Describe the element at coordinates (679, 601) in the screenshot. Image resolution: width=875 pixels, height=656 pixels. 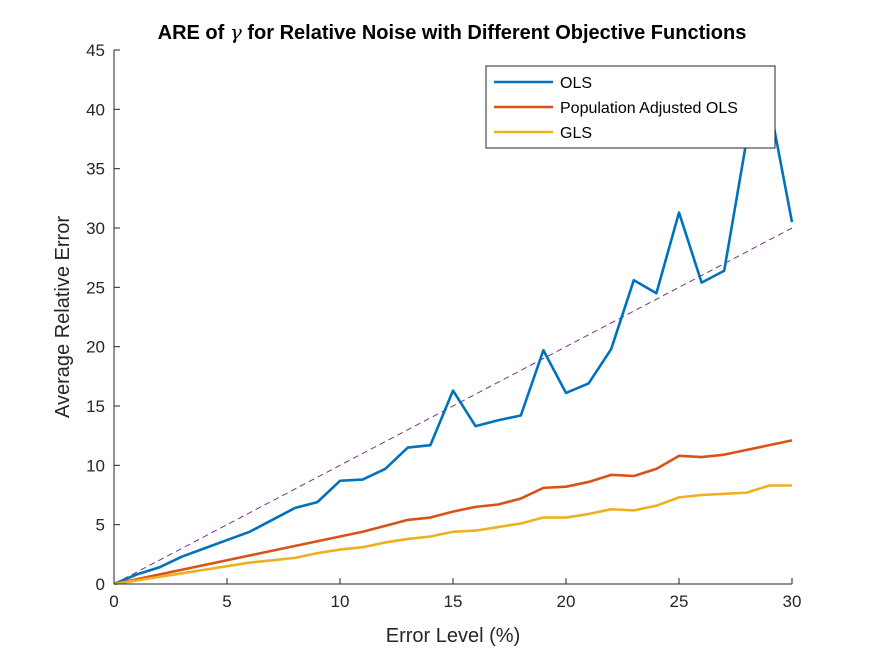
I see `x-tick-label: 25` at that location.